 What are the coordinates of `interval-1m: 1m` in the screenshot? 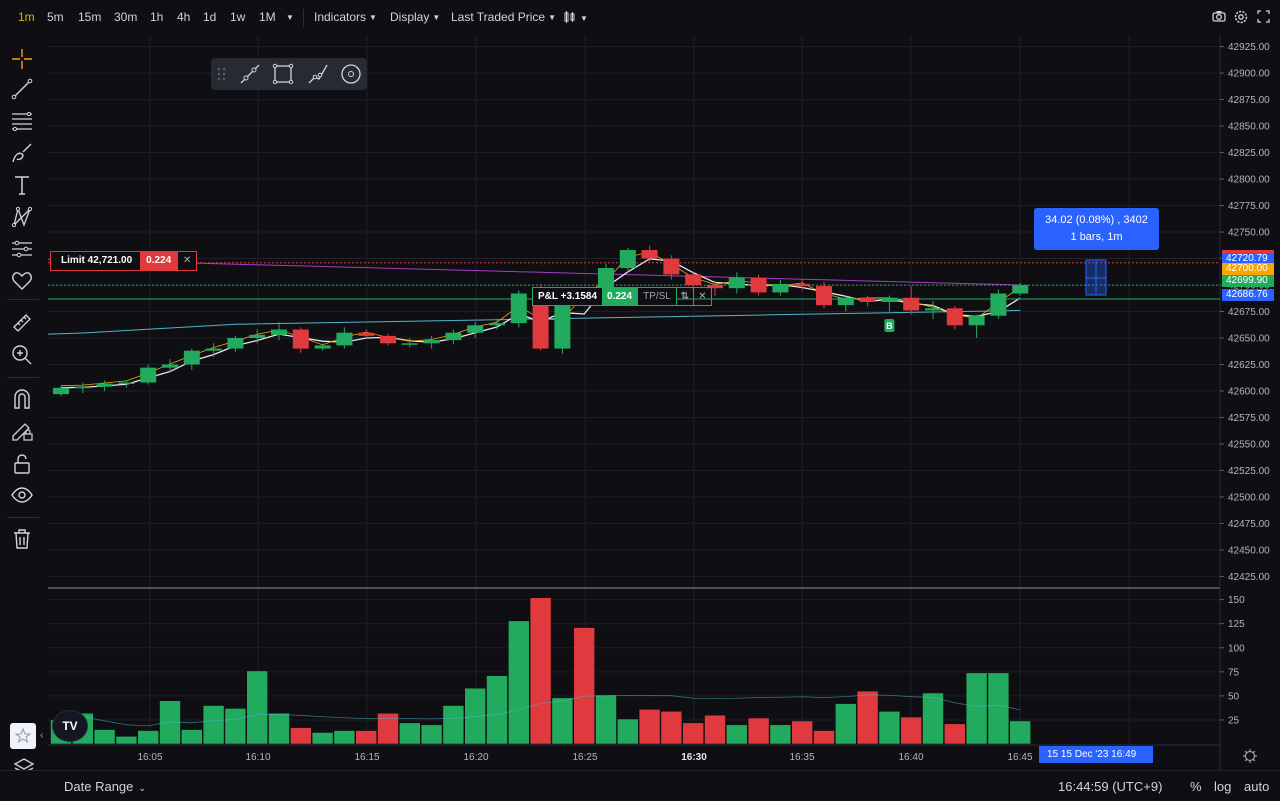 It's located at (26, 17).